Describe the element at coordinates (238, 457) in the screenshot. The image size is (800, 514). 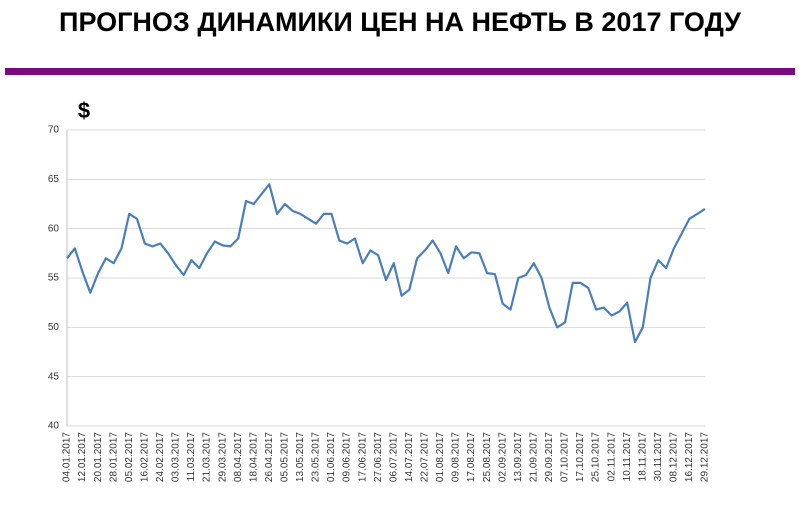
I see `x-tick-label: 08.04.2017` at that location.